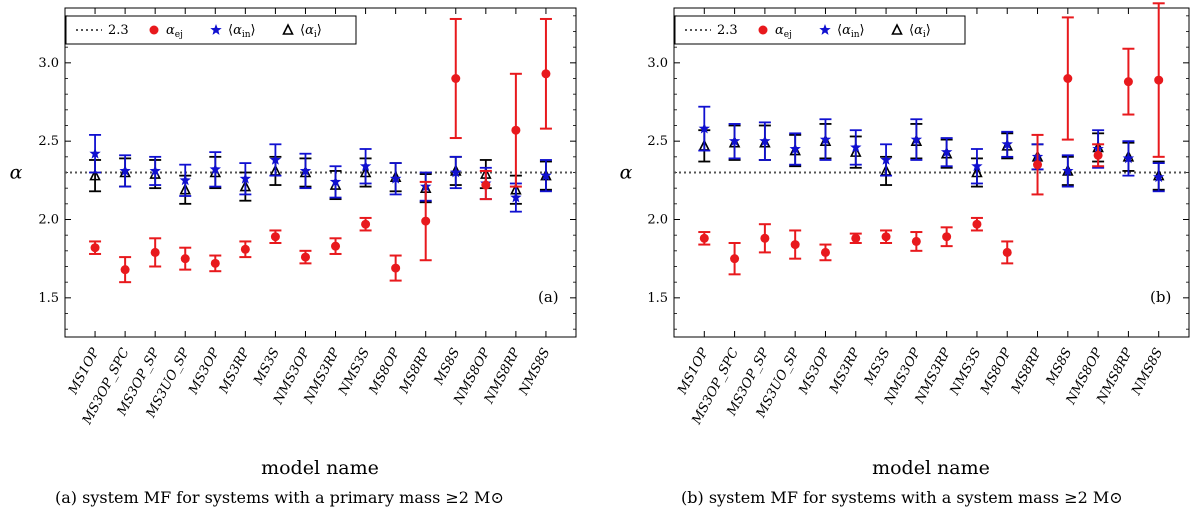  Describe the element at coordinates (95, 174) in the screenshot. I see `data-point-alpha-i` at that location.